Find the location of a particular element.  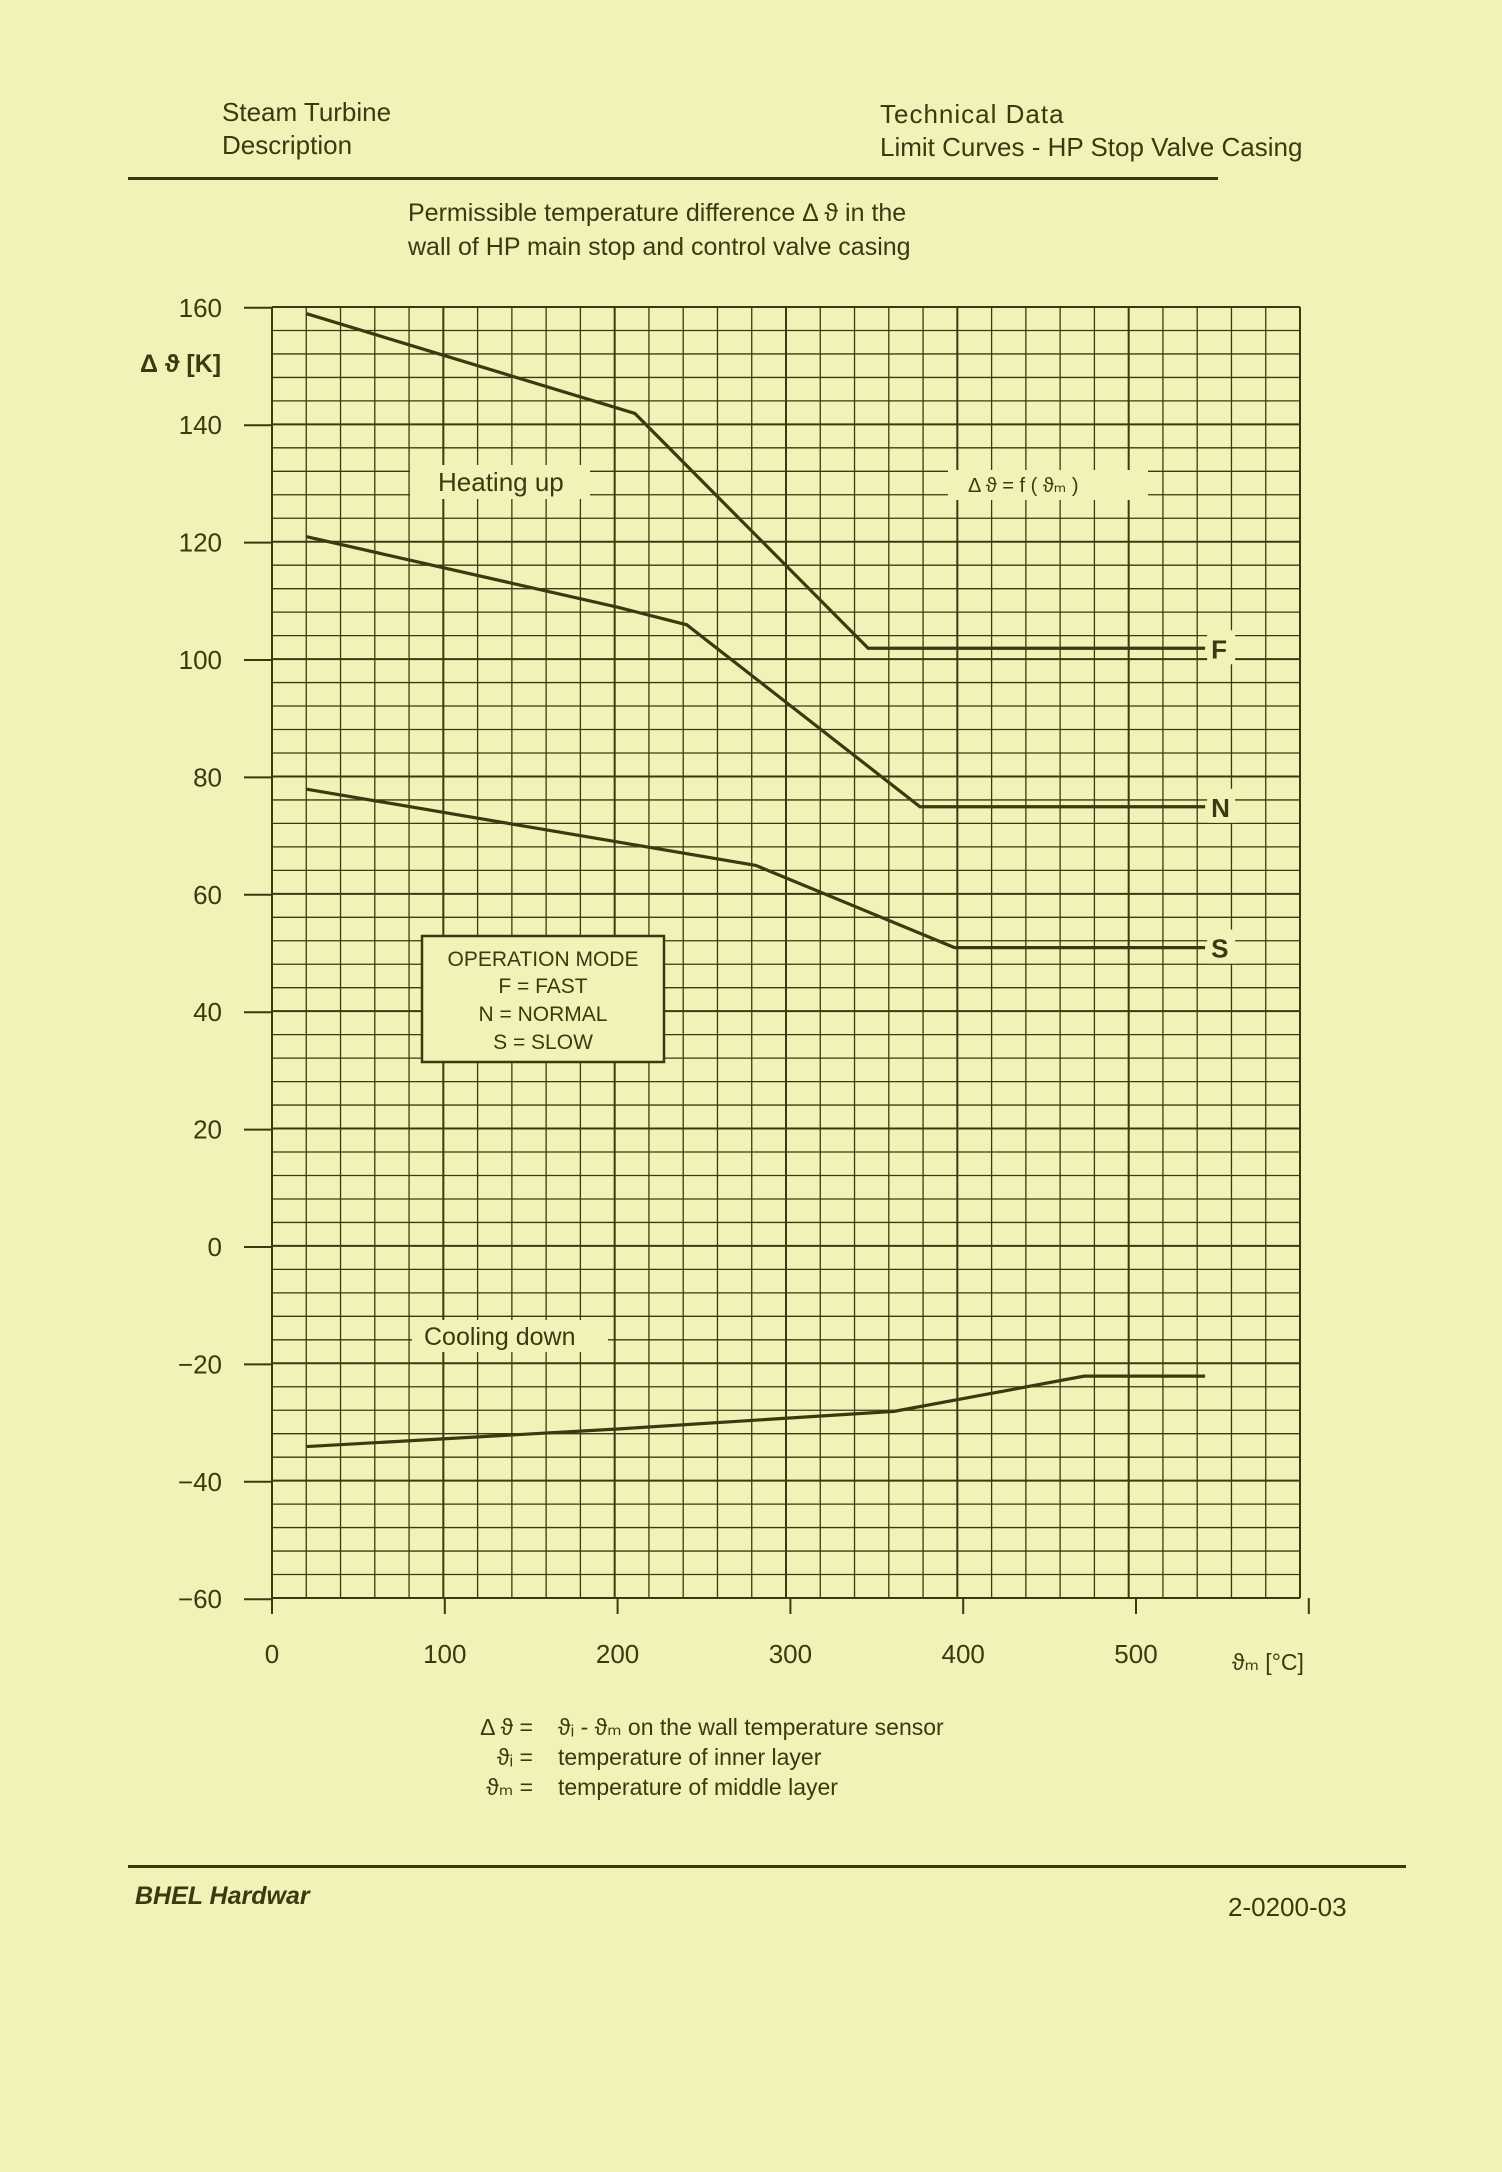

header-section: Description is located at coordinates (287, 145).